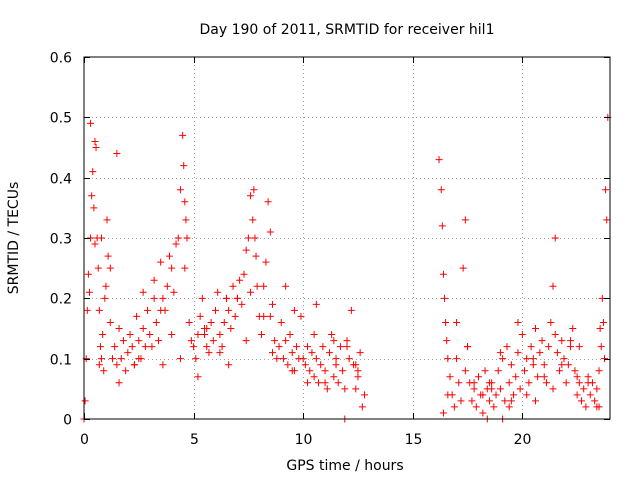  Describe the element at coordinates (84, 440) in the screenshot. I see `x-tick-label: 0` at that location.